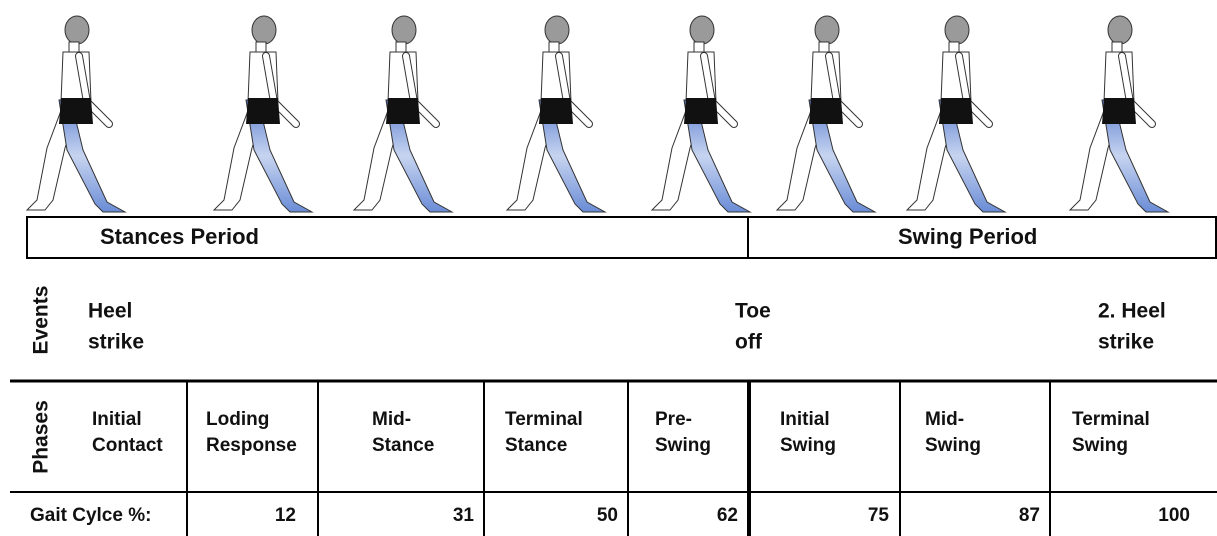  What do you see at coordinates (1029, 515) in the screenshot?
I see `gait-percent: 87` at bounding box center [1029, 515].